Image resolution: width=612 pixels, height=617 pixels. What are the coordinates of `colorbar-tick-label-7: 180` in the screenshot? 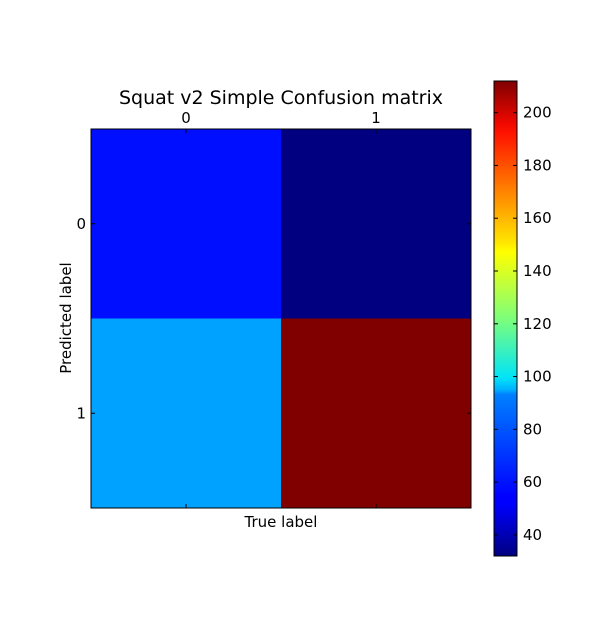 It's located at (537, 165).